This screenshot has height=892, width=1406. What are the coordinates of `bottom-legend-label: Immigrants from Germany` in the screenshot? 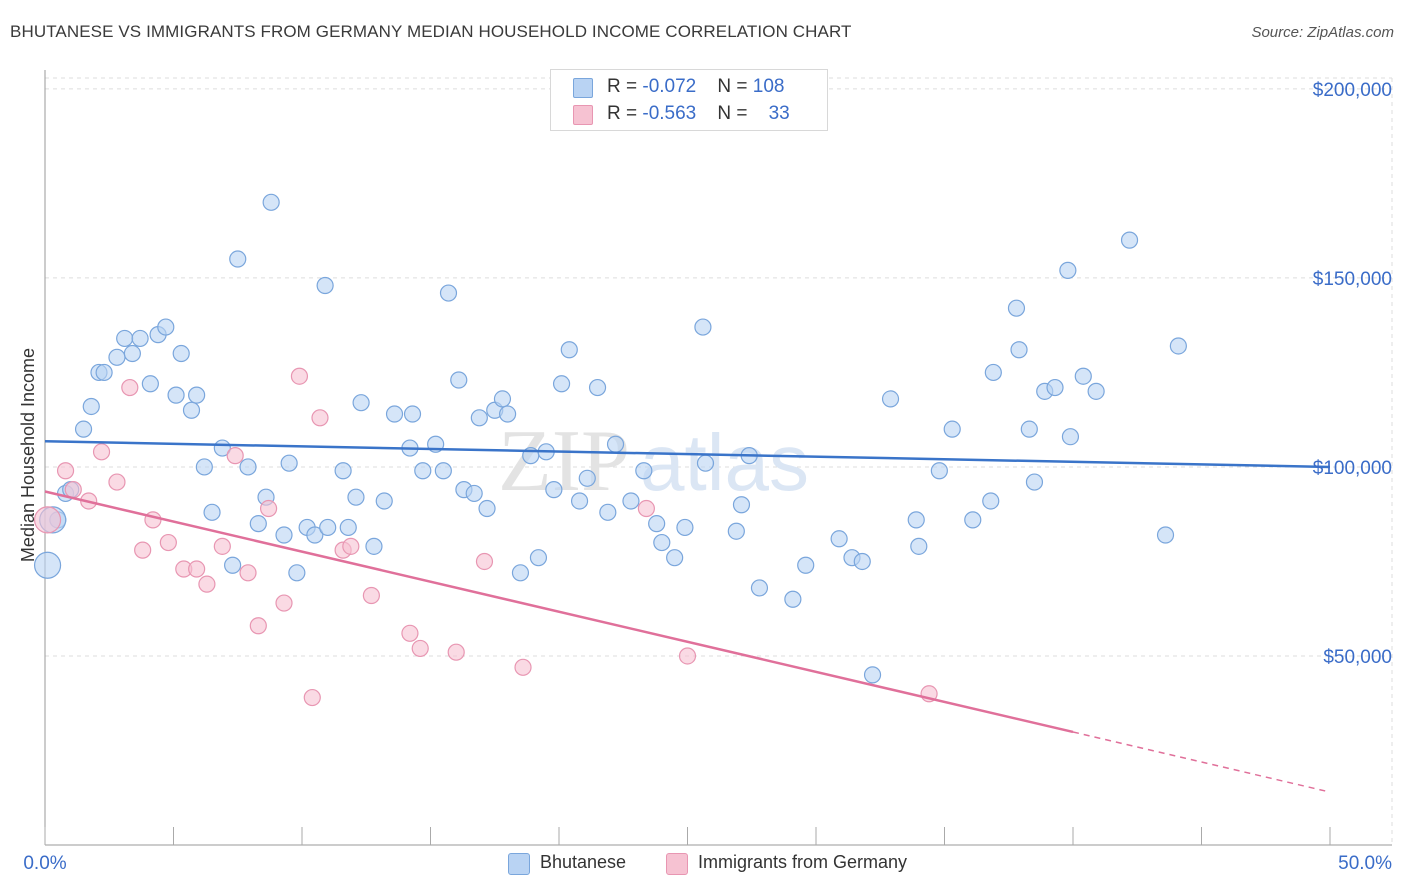 It's located at (803, 862).